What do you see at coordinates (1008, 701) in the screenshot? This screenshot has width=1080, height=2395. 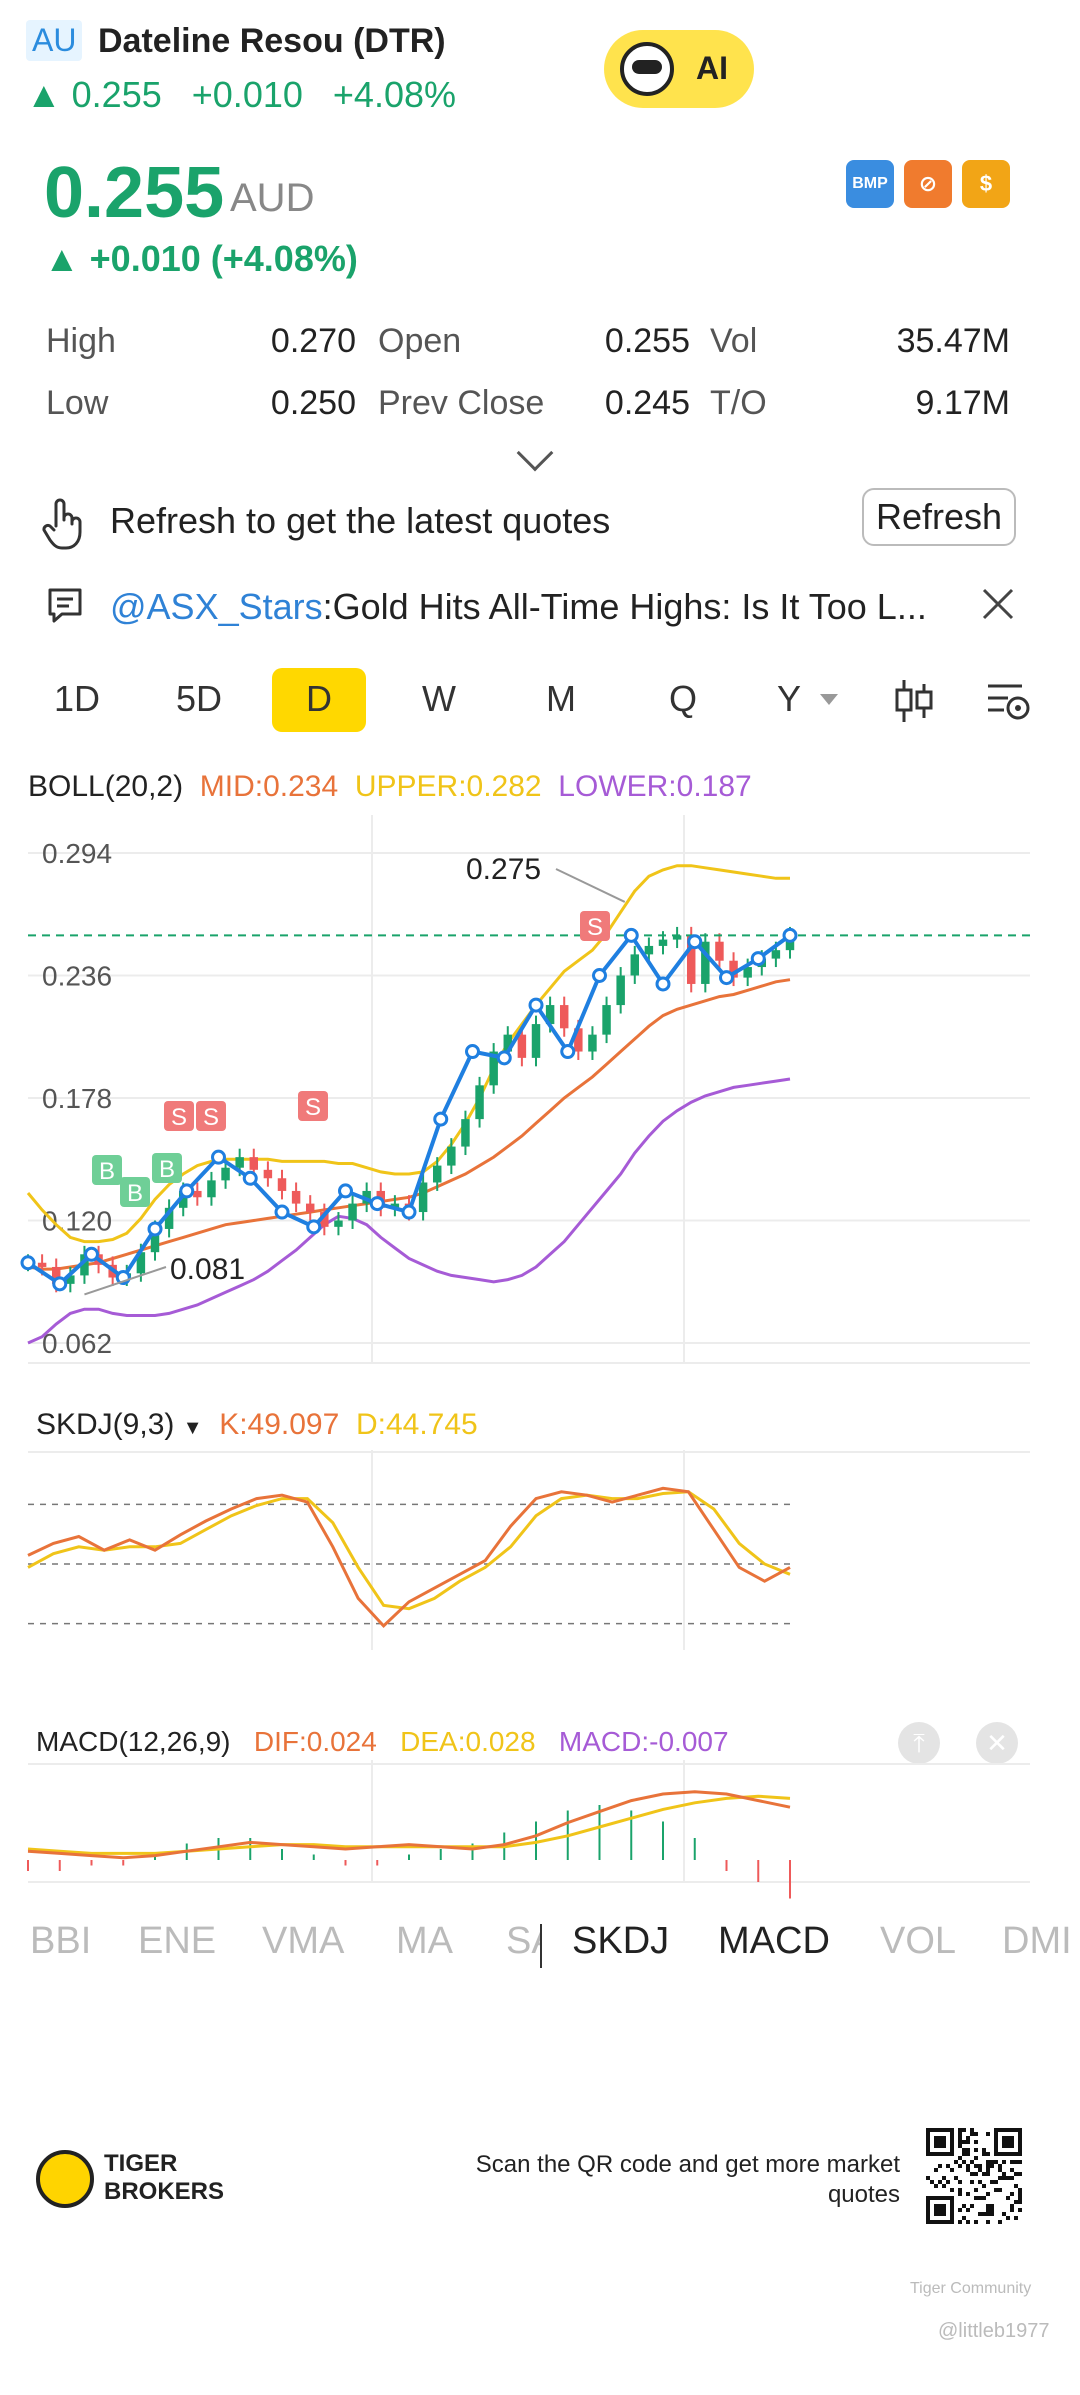 I see `chart-settings-icon` at bounding box center [1008, 701].